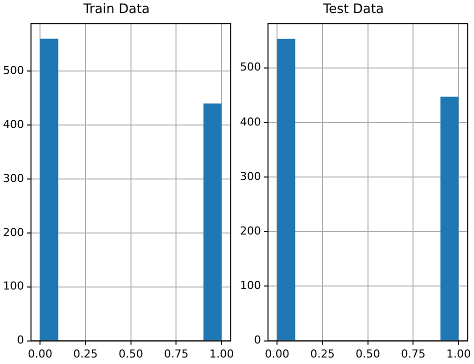 This screenshot has width=474, height=364. I want to click on chart-title: Train Data, so click(116, 10).